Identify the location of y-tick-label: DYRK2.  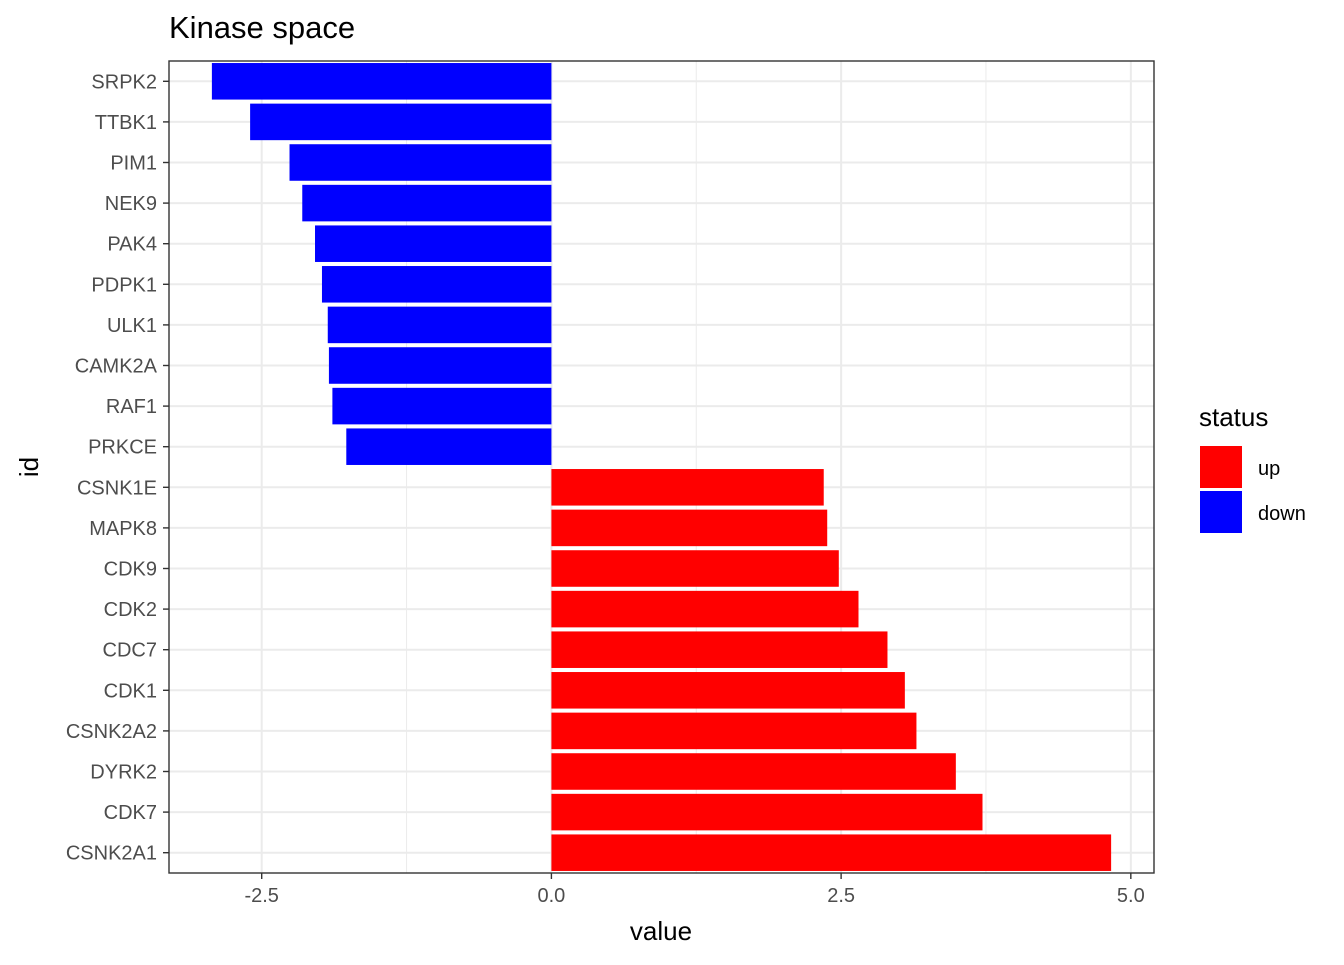
(123, 773).